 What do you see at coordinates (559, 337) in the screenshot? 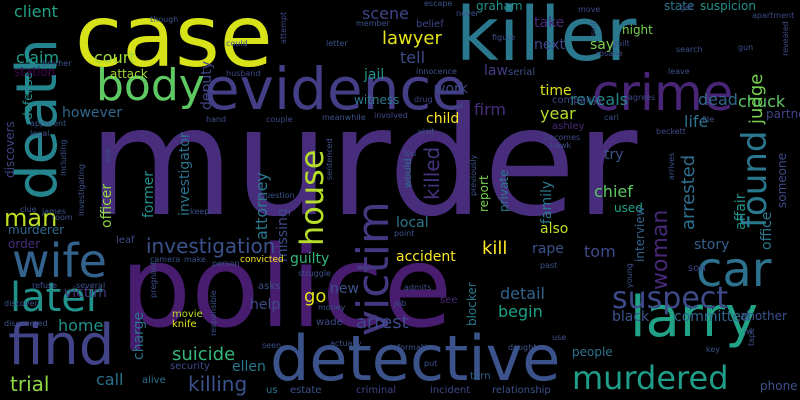
I see `word-use: use` at bounding box center [559, 337].